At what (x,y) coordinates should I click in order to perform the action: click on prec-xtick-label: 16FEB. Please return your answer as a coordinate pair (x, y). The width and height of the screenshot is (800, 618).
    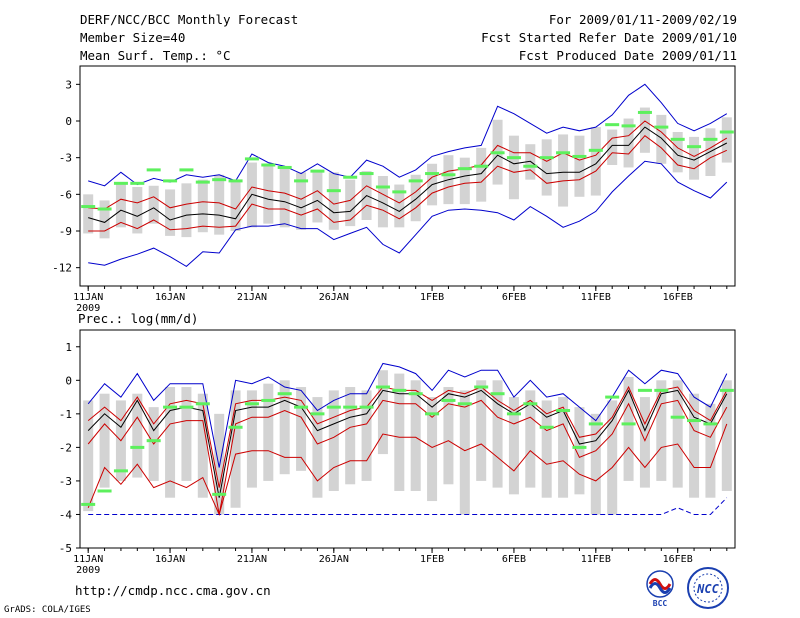
    Looking at the image, I should click on (678, 559).